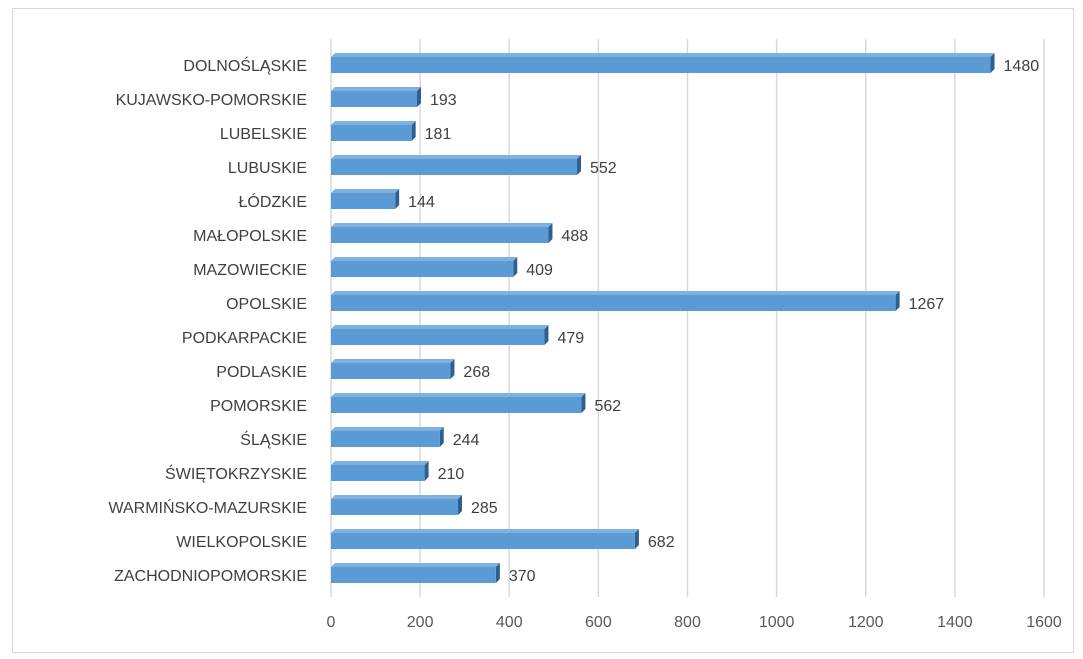  What do you see at coordinates (607, 406) in the screenshot?
I see `value-label: 562` at bounding box center [607, 406].